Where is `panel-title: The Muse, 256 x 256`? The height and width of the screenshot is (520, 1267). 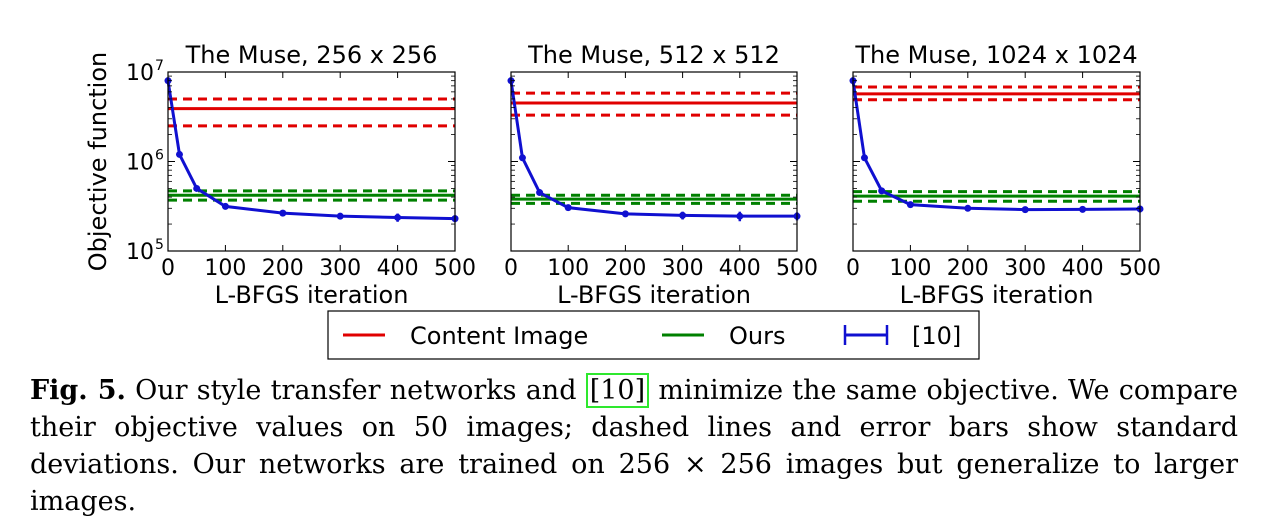 panel-title: The Muse, 256 x 256 is located at coordinates (311, 55).